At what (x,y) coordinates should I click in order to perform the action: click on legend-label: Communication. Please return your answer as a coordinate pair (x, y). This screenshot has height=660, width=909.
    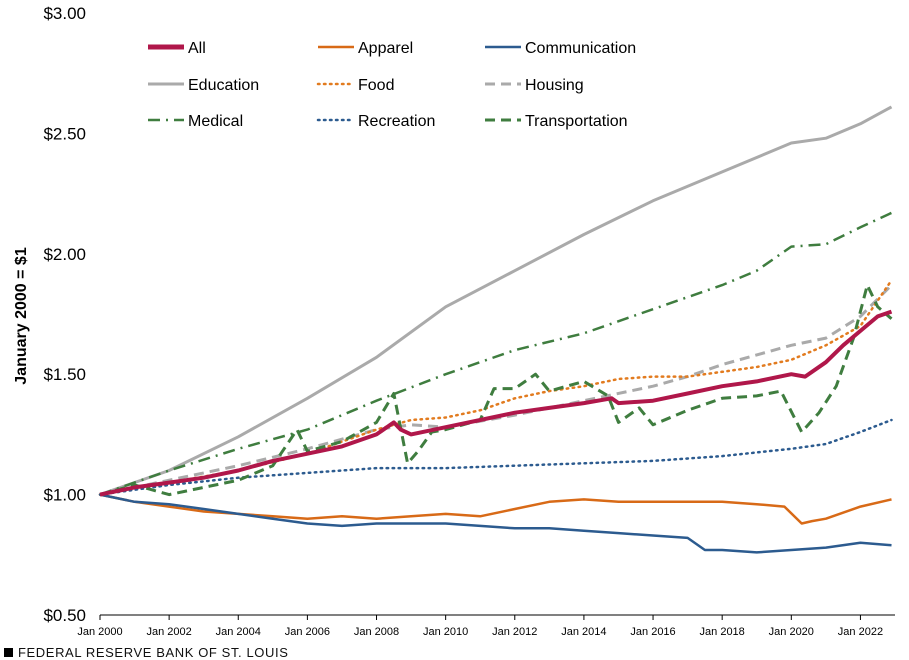
    Looking at the image, I should click on (580, 48).